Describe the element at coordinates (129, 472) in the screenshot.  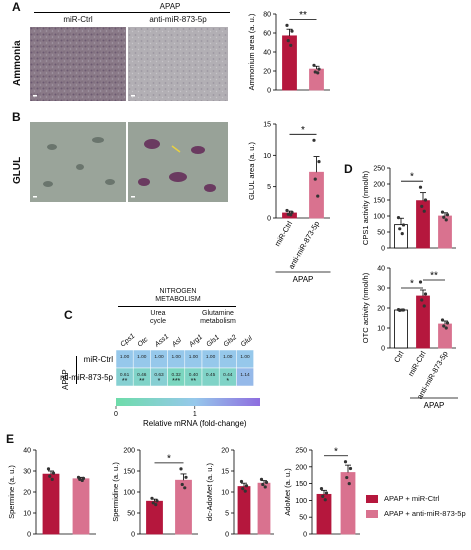
I see `y-tick-label: 150` at that location.